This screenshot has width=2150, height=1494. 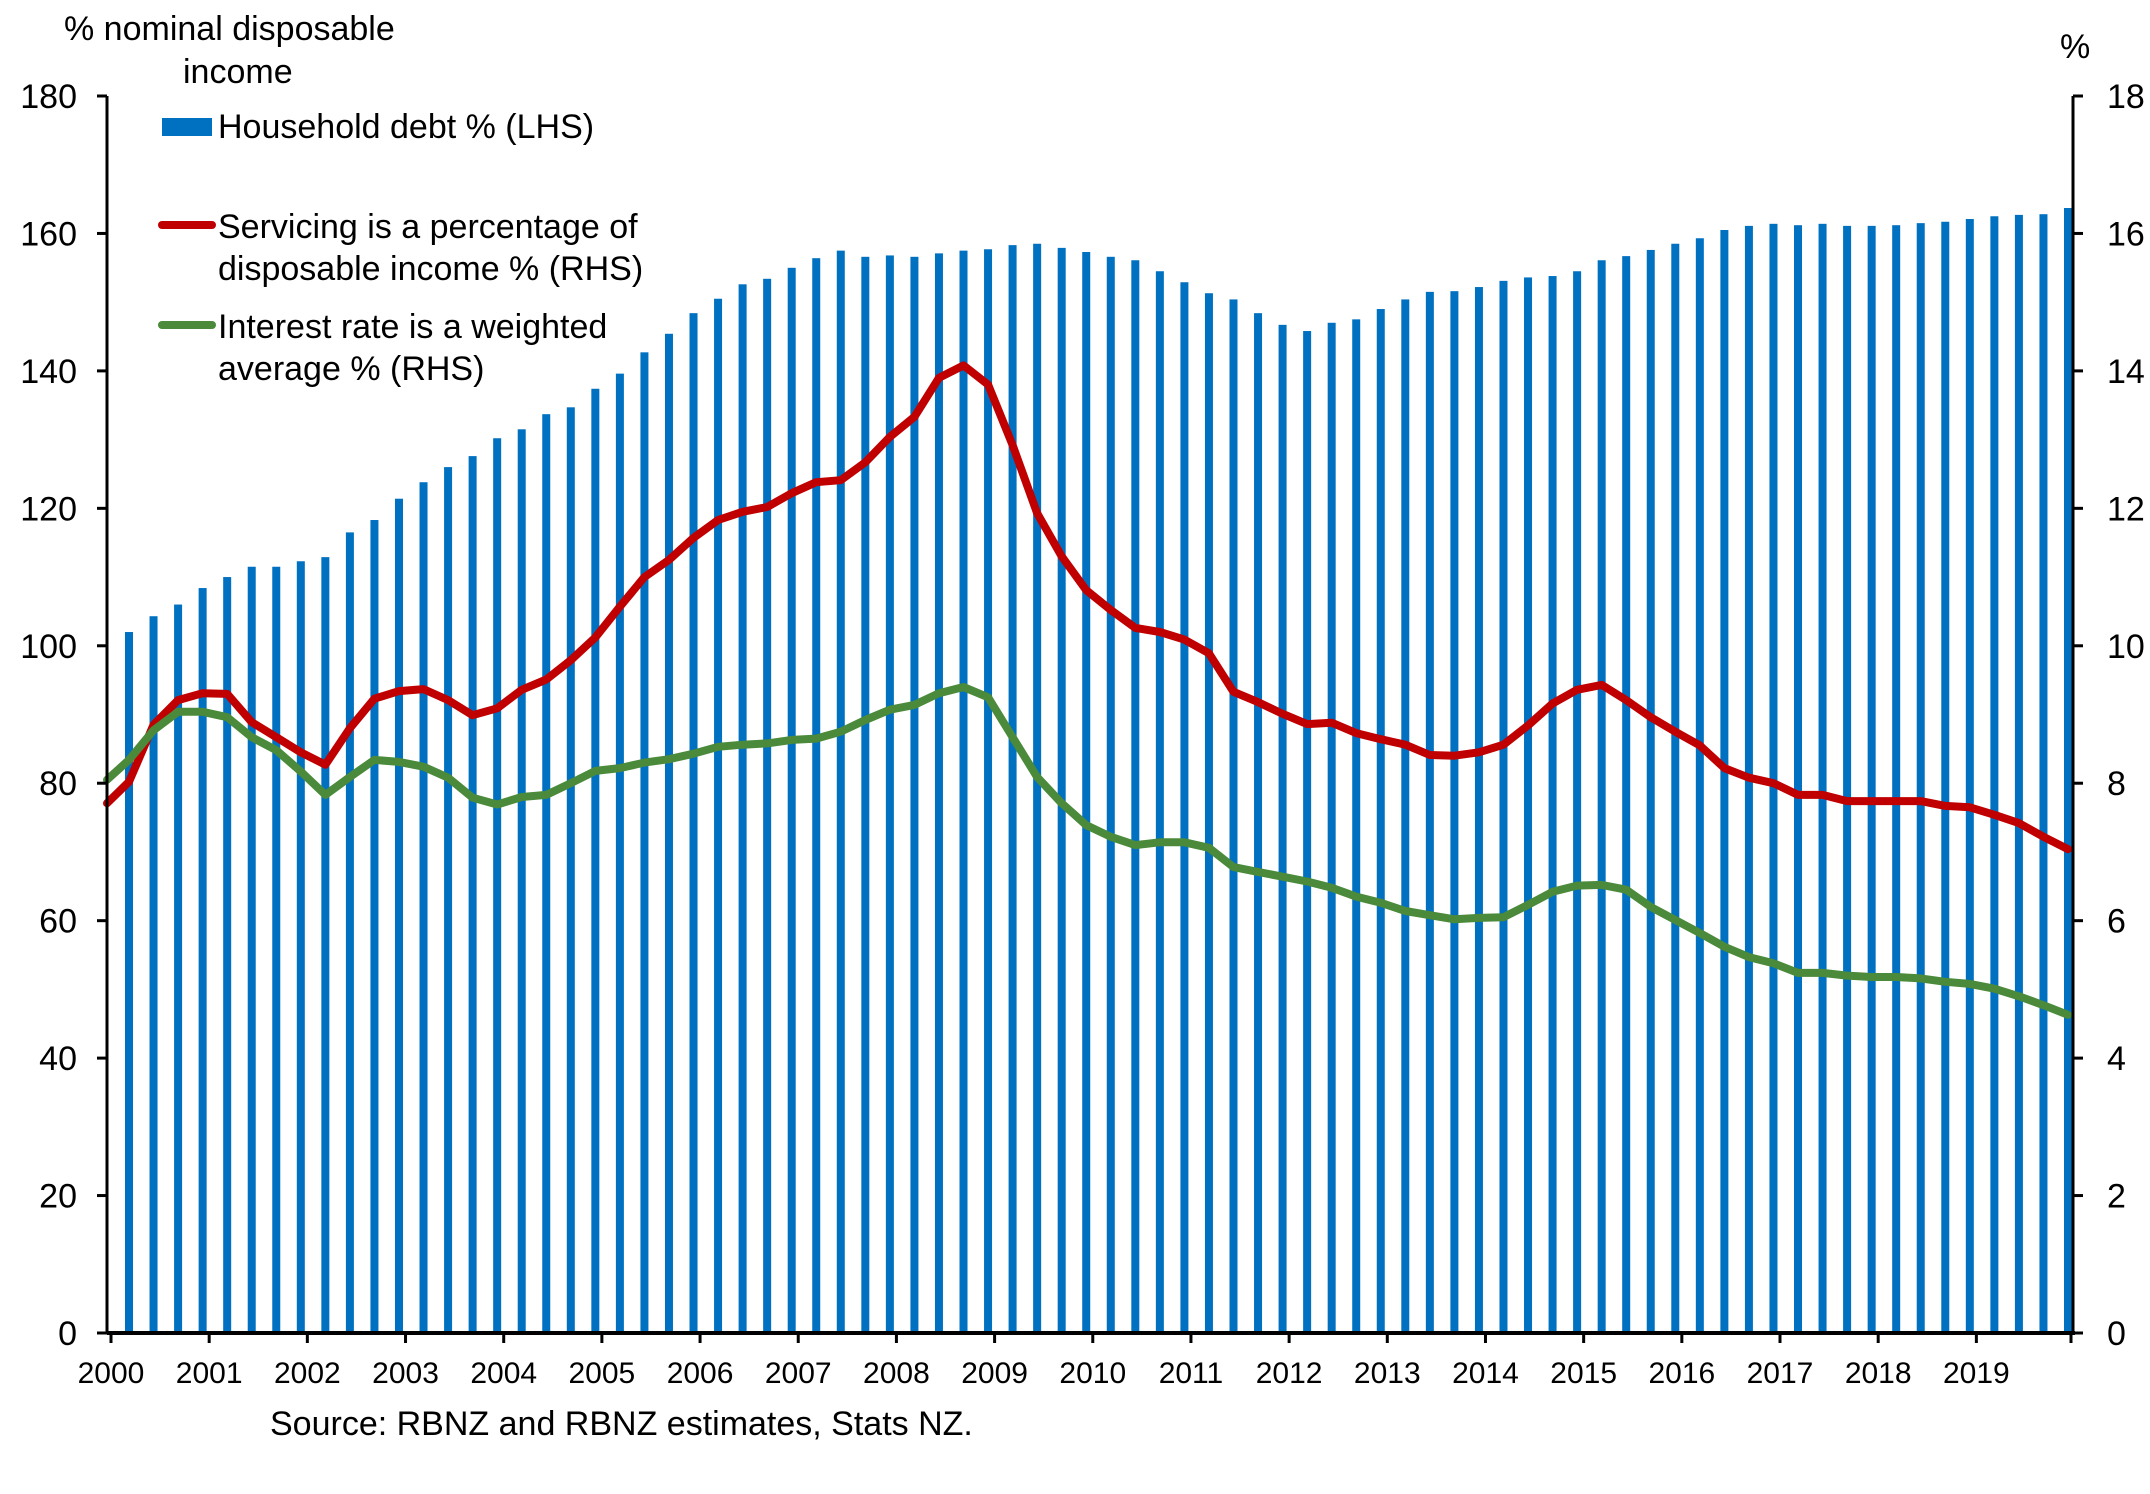 I want to click on legend-swatch-household-debt, so click(x=187, y=127).